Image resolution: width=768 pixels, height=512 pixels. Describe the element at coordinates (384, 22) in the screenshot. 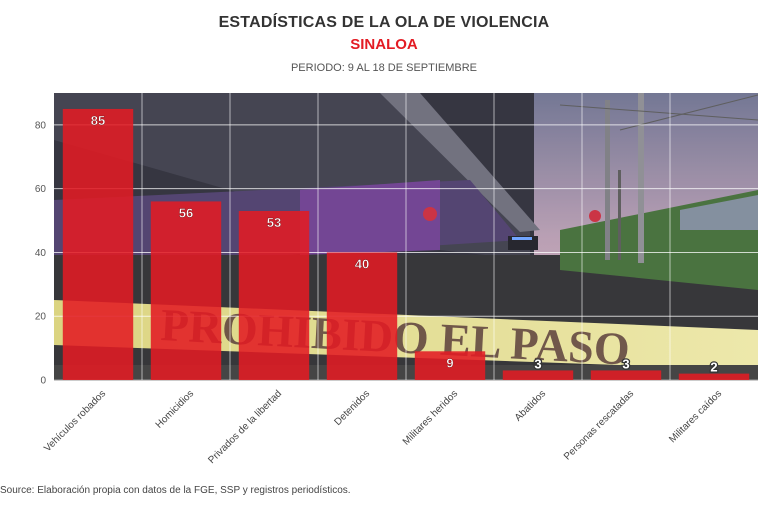

I see `chart-title: ESTADÍSTICAS DE LA OLA DE VIOLENCIA` at that location.